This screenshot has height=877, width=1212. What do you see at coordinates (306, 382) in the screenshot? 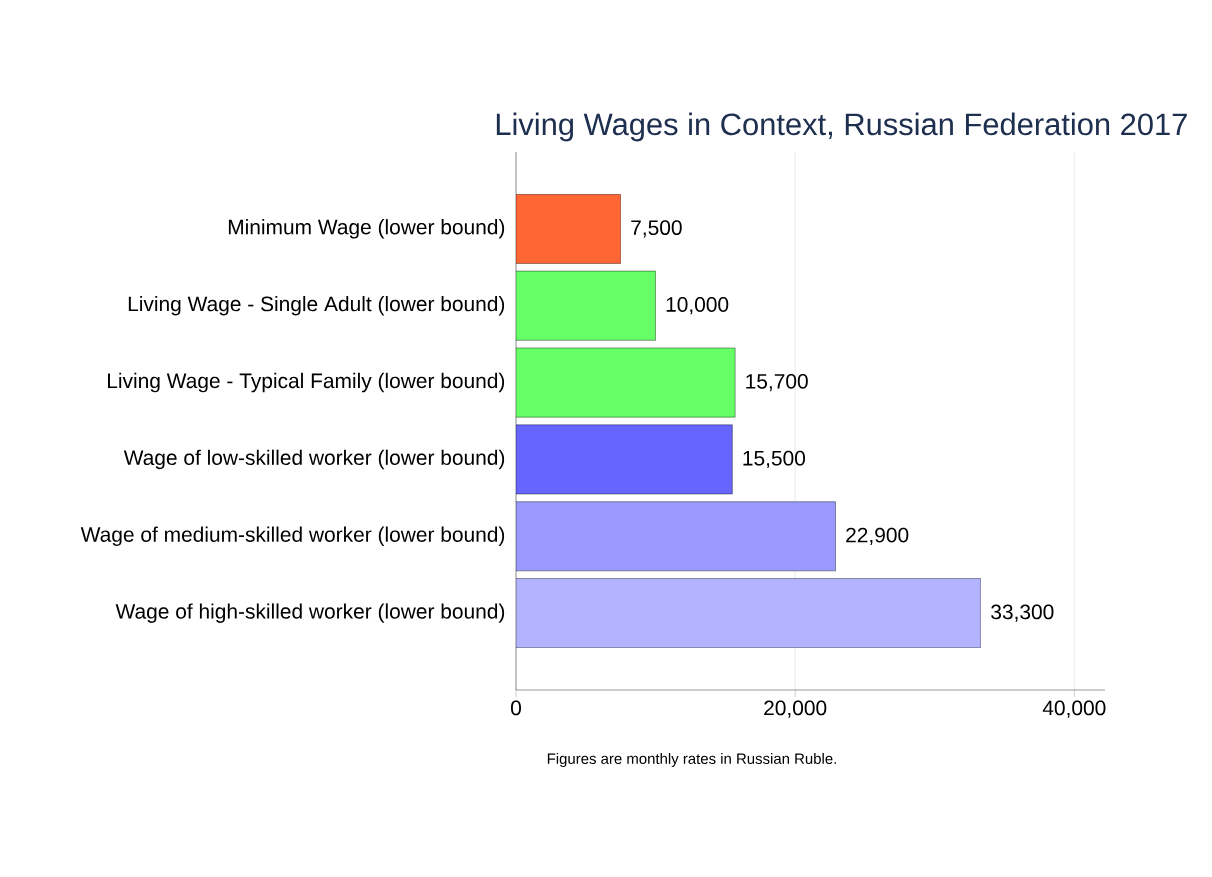
I see `y-tick-label: Living Wage - Typical Family (lower bound)` at bounding box center [306, 382].